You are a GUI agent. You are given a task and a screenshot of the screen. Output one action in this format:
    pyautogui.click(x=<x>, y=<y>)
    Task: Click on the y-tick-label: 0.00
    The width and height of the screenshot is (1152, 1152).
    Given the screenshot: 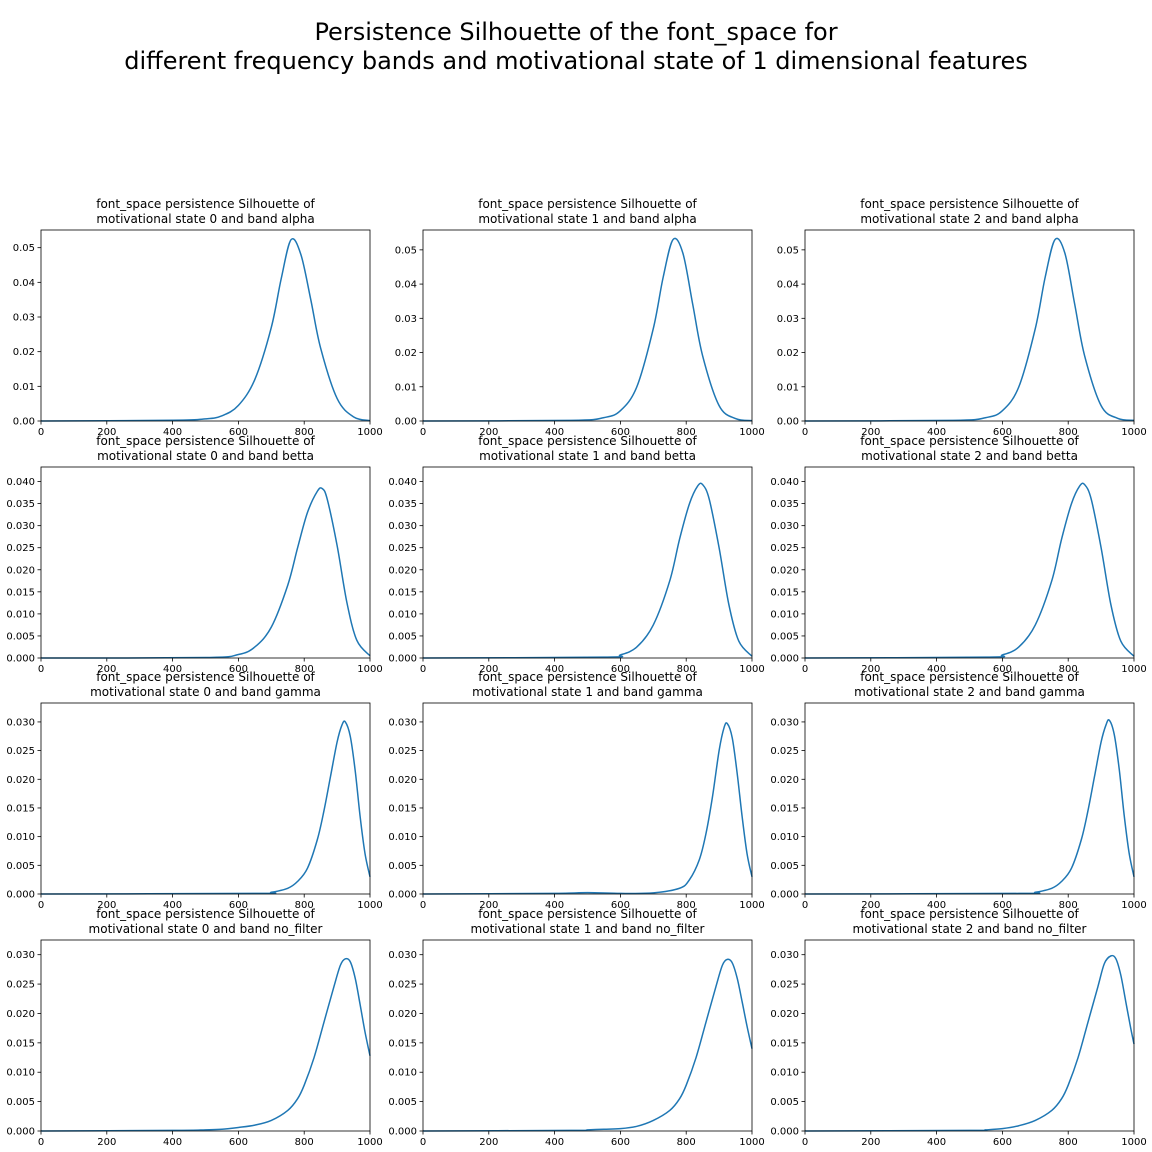 What is the action you would take?
    pyautogui.click(x=406, y=422)
    